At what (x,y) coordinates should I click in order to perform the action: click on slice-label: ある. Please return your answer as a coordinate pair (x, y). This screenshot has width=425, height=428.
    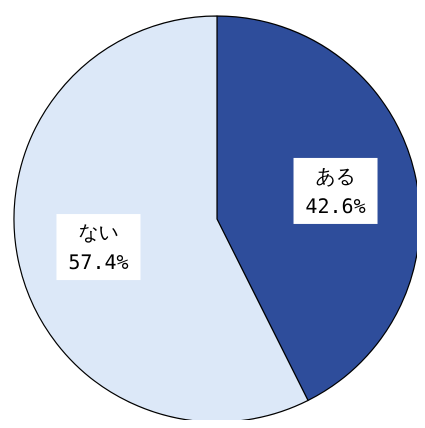
    Looking at the image, I should click on (336, 176).